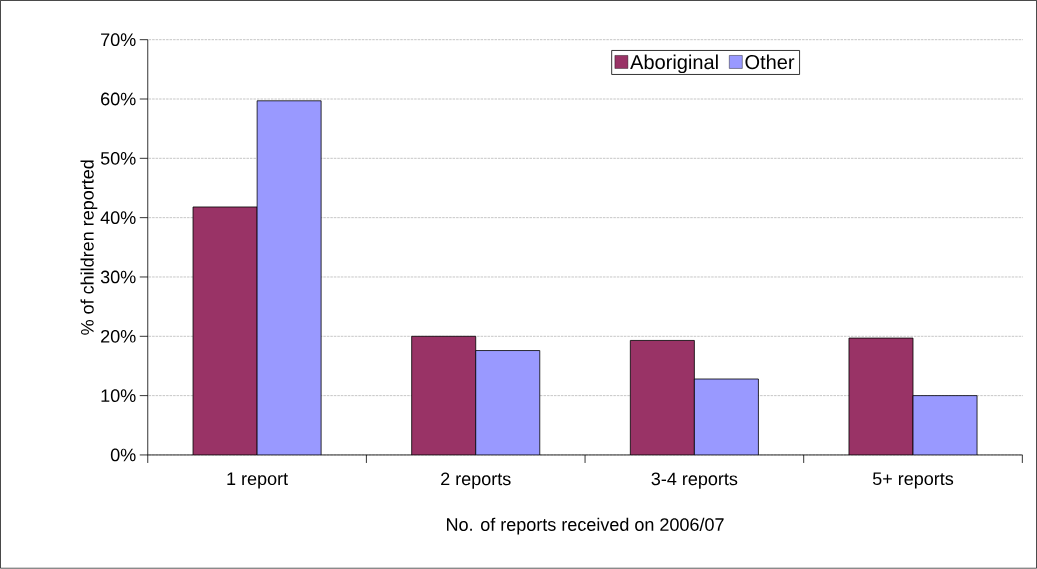 This screenshot has width=1037, height=569. What do you see at coordinates (118, 158) in the screenshot?
I see `y-tick-label: 50%` at bounding box center [118, 158].